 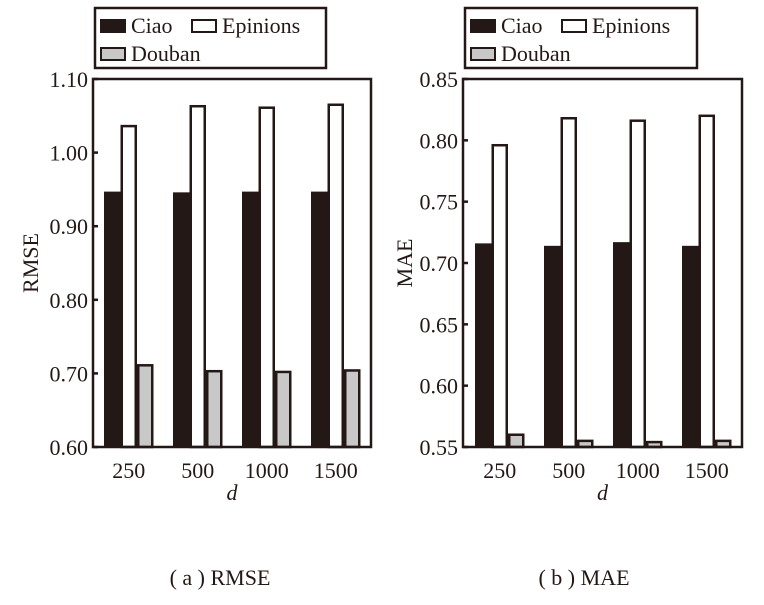 What do you see at coordinates (439, 324) in the screenshot?
I see `y-tick-label: 0.65` at bounding box center [439, 324].